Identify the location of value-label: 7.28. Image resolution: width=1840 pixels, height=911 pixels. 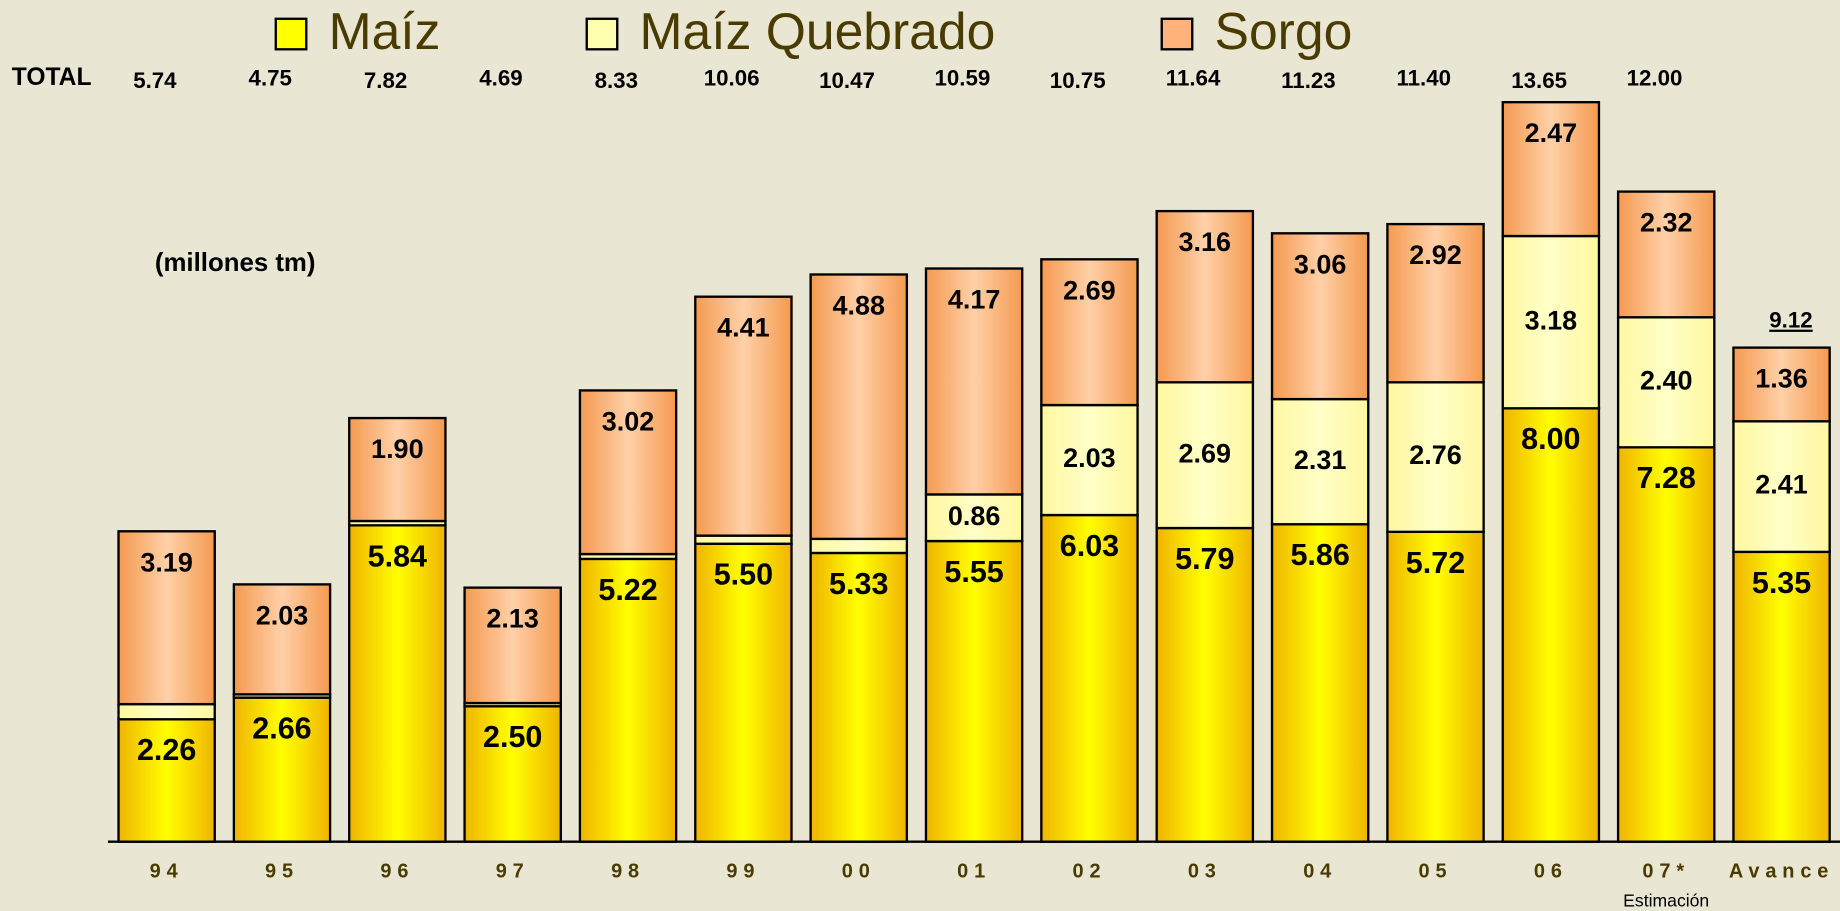
(1666, 478).